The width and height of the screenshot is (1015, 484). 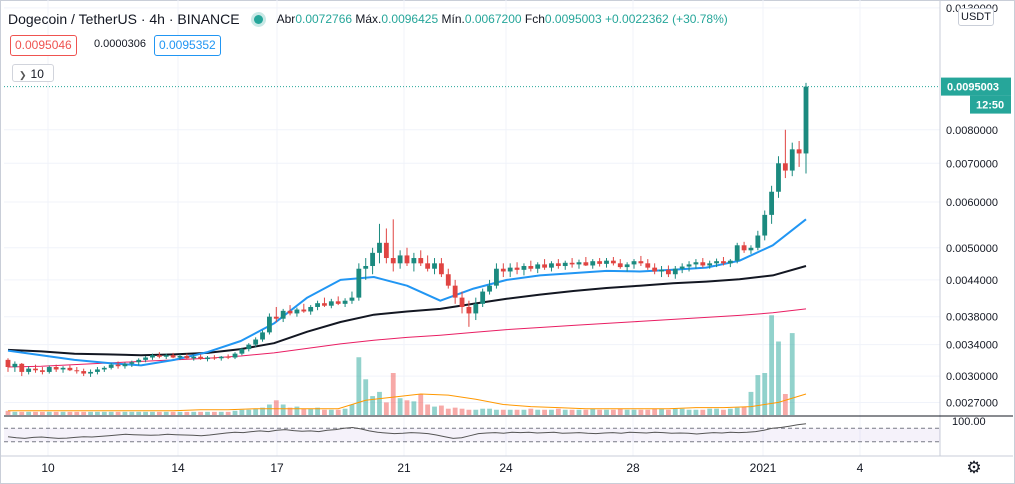 What do you see at coordinates (969, 422) in the screenshot?
I see `rsi-axis-label: 100.00` at bounding box center [969, 422].